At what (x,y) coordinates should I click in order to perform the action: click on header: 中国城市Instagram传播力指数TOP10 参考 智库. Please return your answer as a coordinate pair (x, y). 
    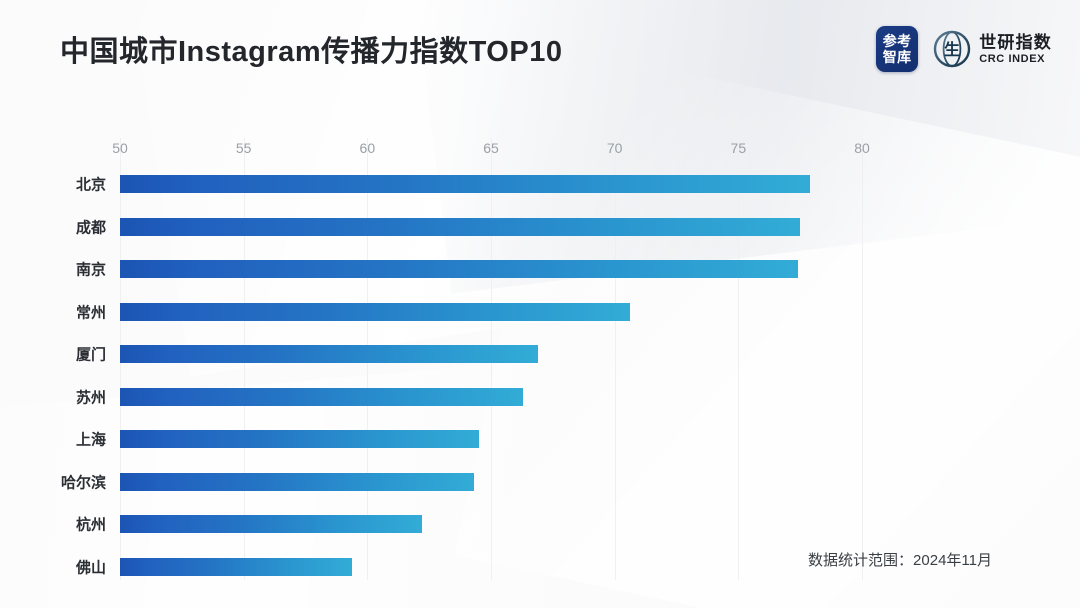
    Looking at the image, I should click on (540, 44).